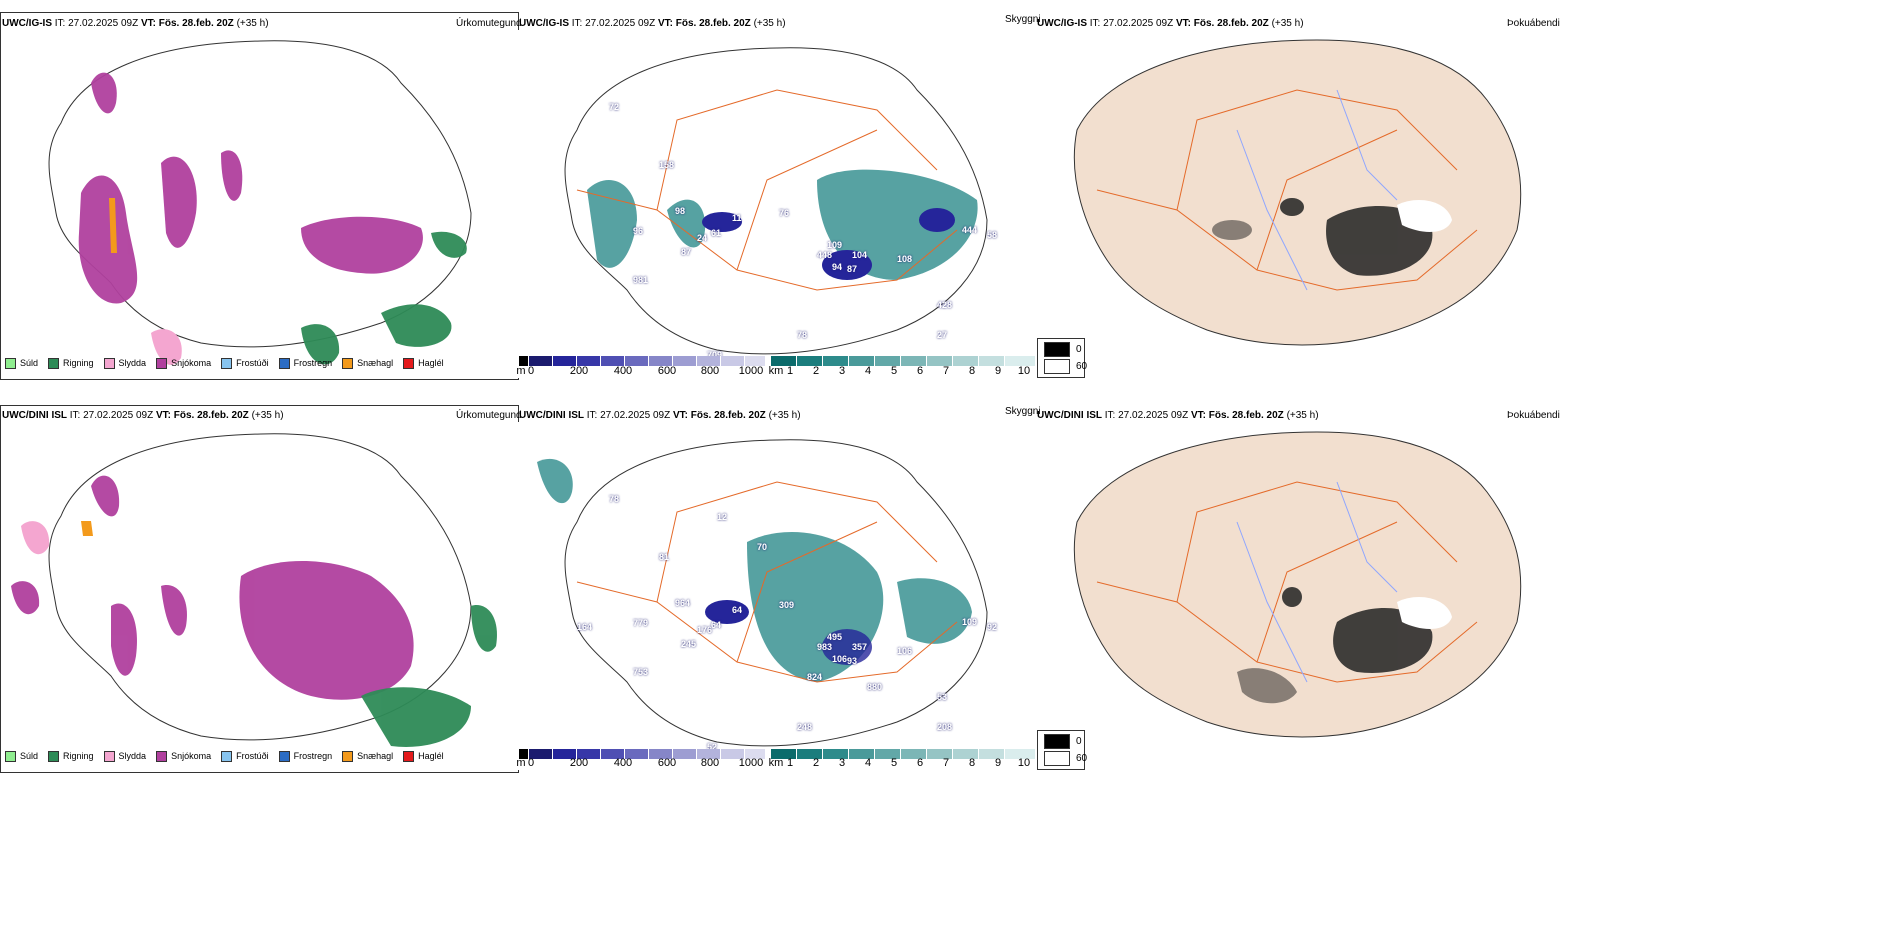 Image resolution: width=1900 pixels, height=950 pixels. I want to click on cloud-height-label: 964, so click(683, 603).